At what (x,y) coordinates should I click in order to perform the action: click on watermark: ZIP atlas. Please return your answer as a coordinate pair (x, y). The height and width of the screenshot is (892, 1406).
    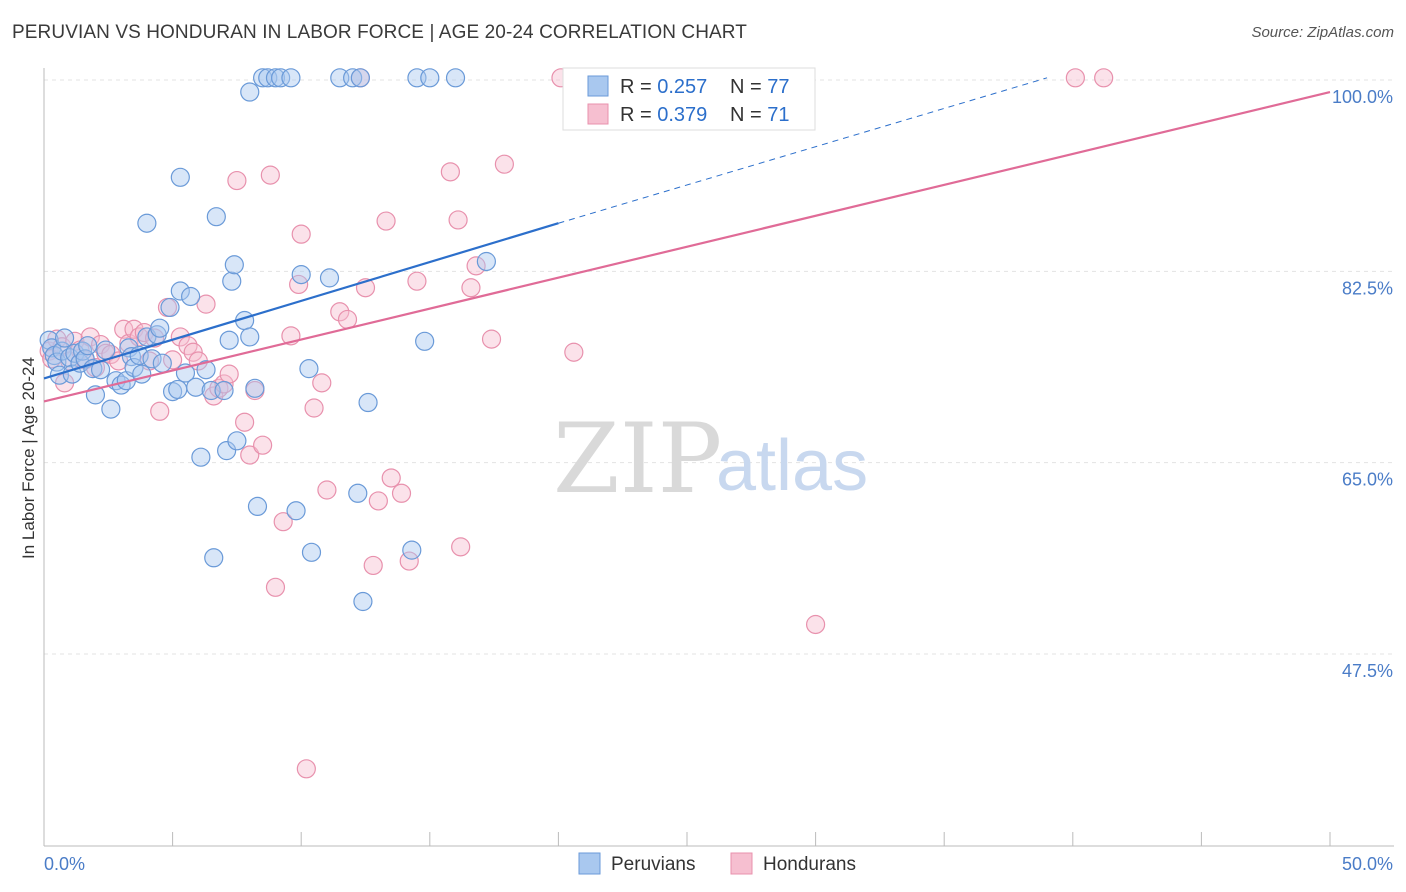
    Looking at the image, I should click on (710, 459).